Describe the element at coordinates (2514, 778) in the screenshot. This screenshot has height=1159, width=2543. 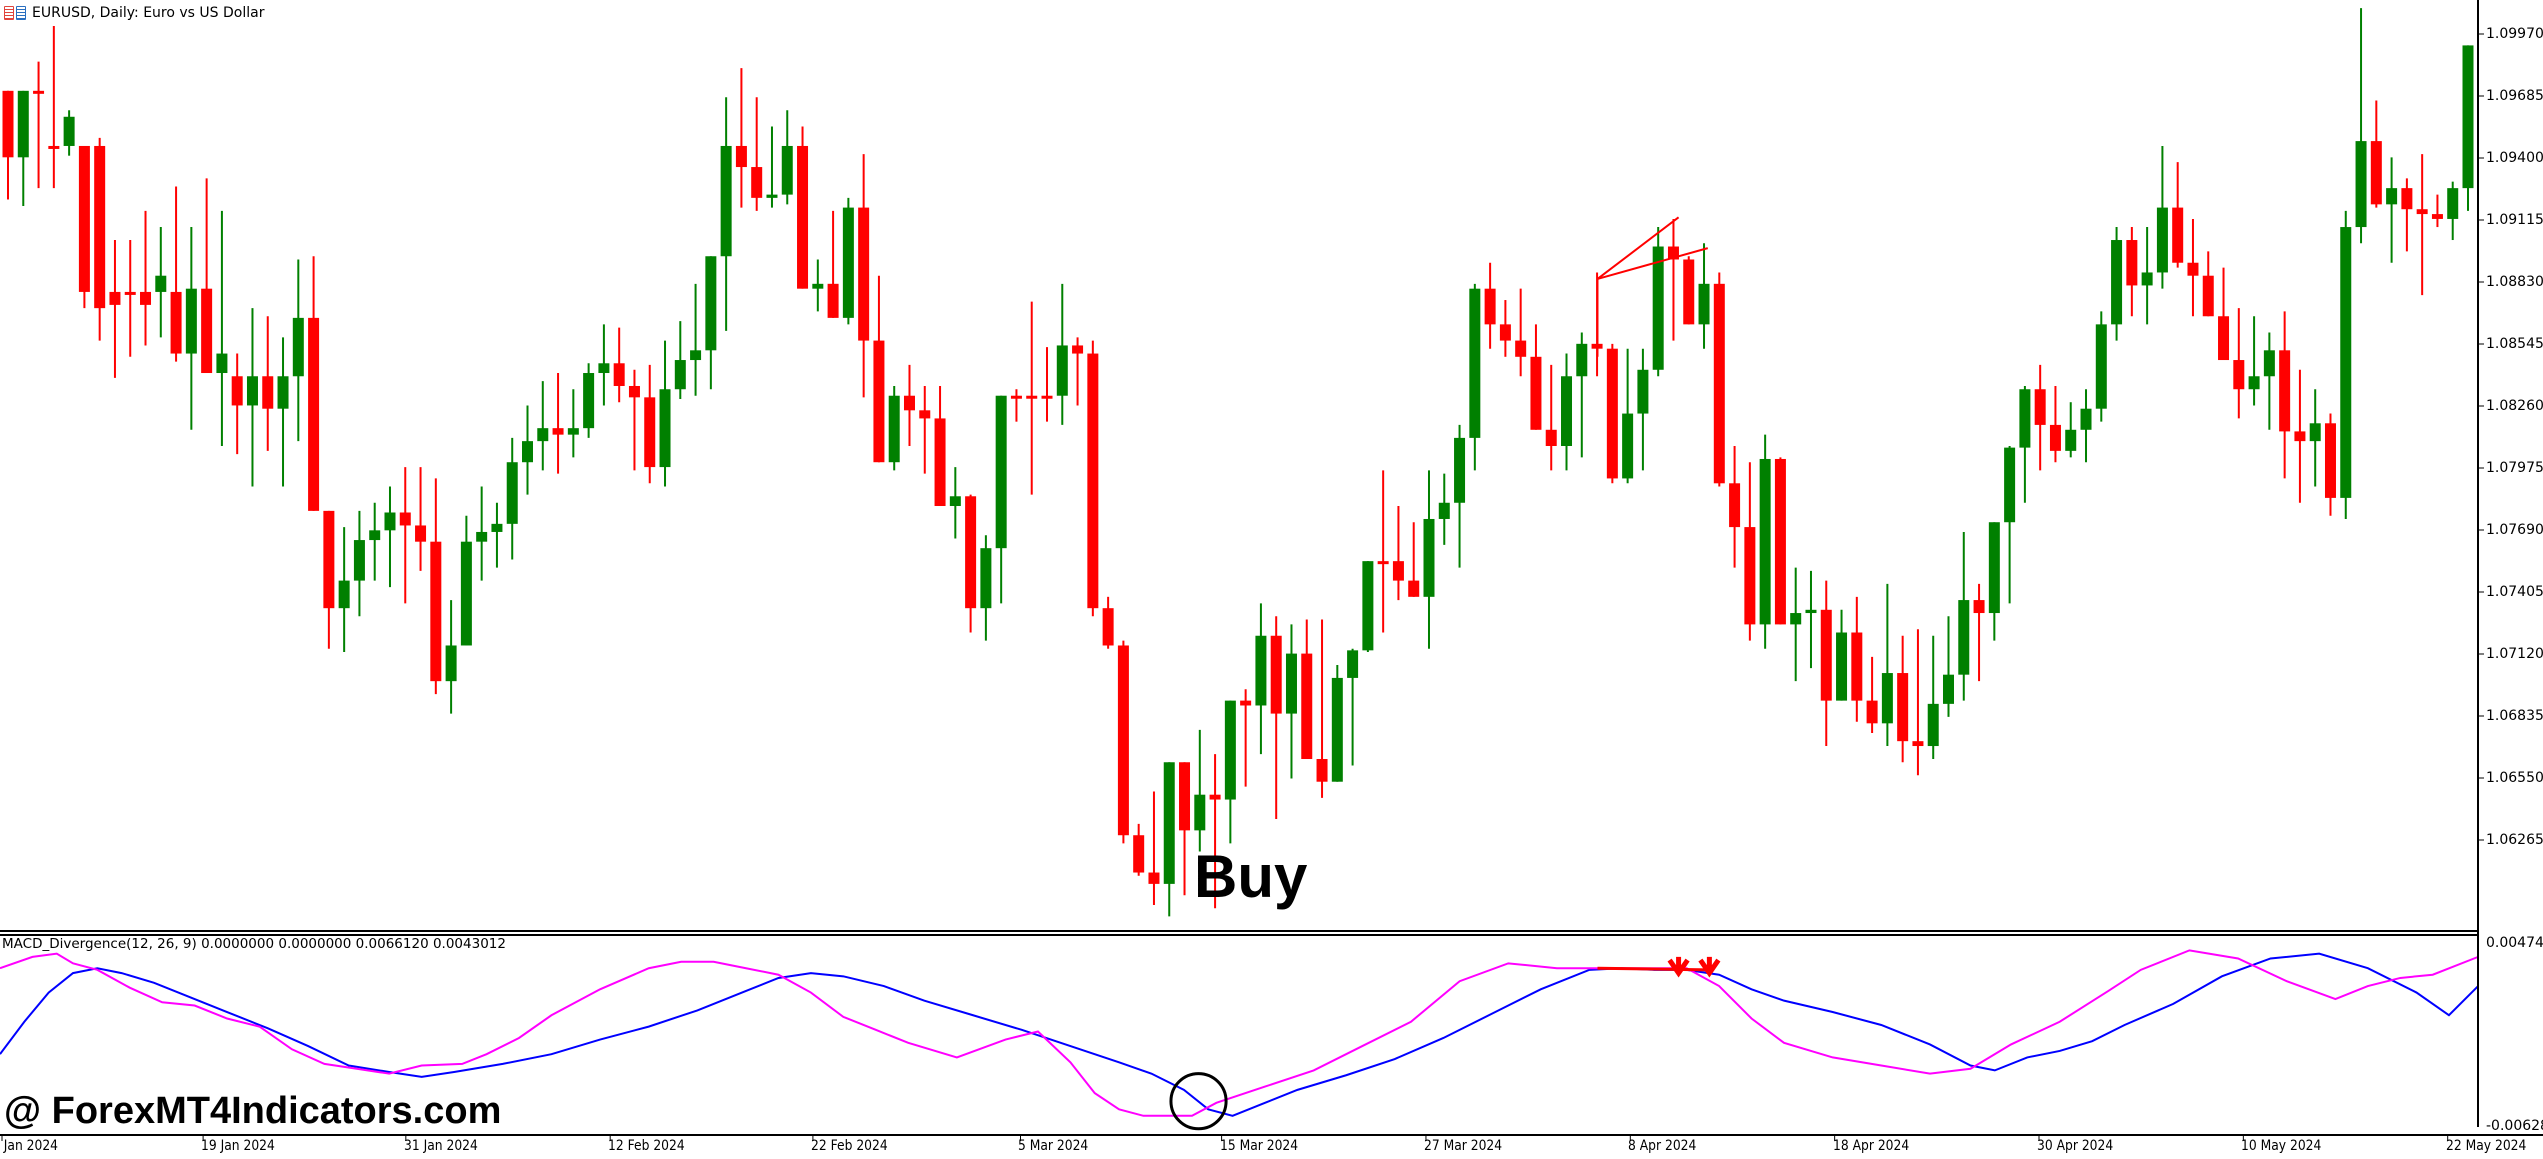
I see `price-tick: 1.06550` at that location.